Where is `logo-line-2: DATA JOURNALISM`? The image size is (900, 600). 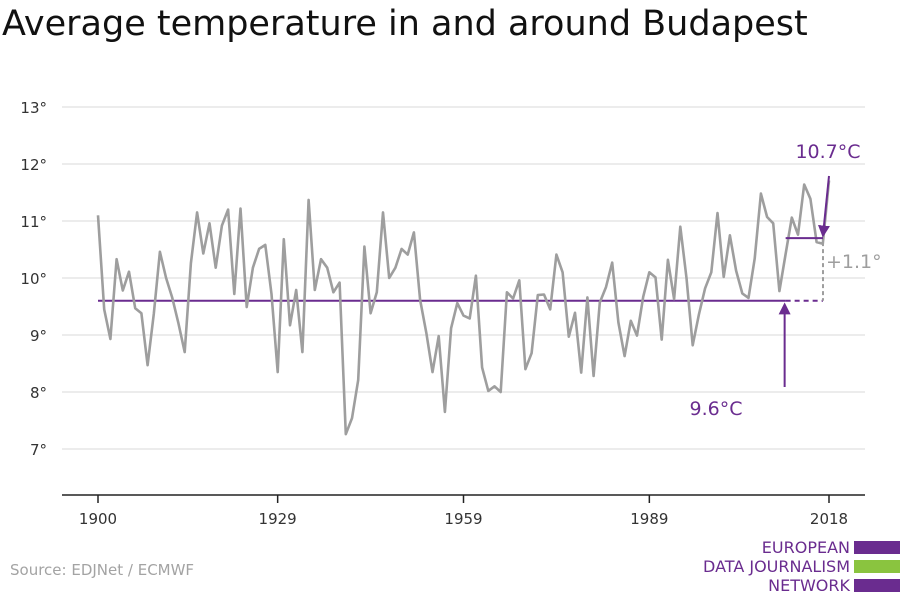
logo-line-2: DATA JOURNALISM is located at coordinates (776, 566).